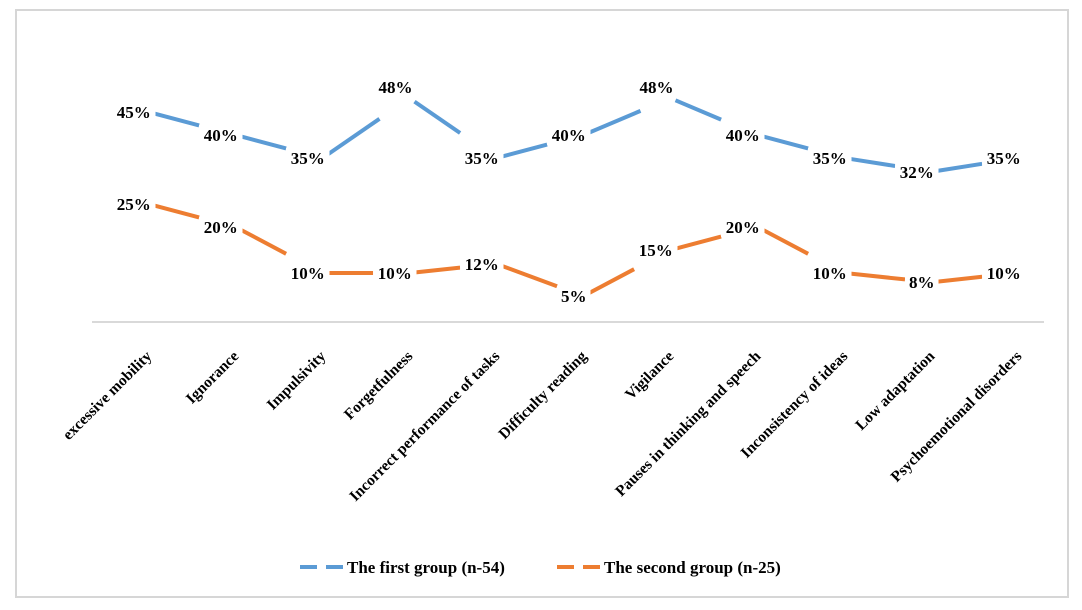  What do you see at coordinates (895, 391) in the screenshot?
I see `category-label-low-adaptation: Low adaptation` at bounding box center [895, 391].